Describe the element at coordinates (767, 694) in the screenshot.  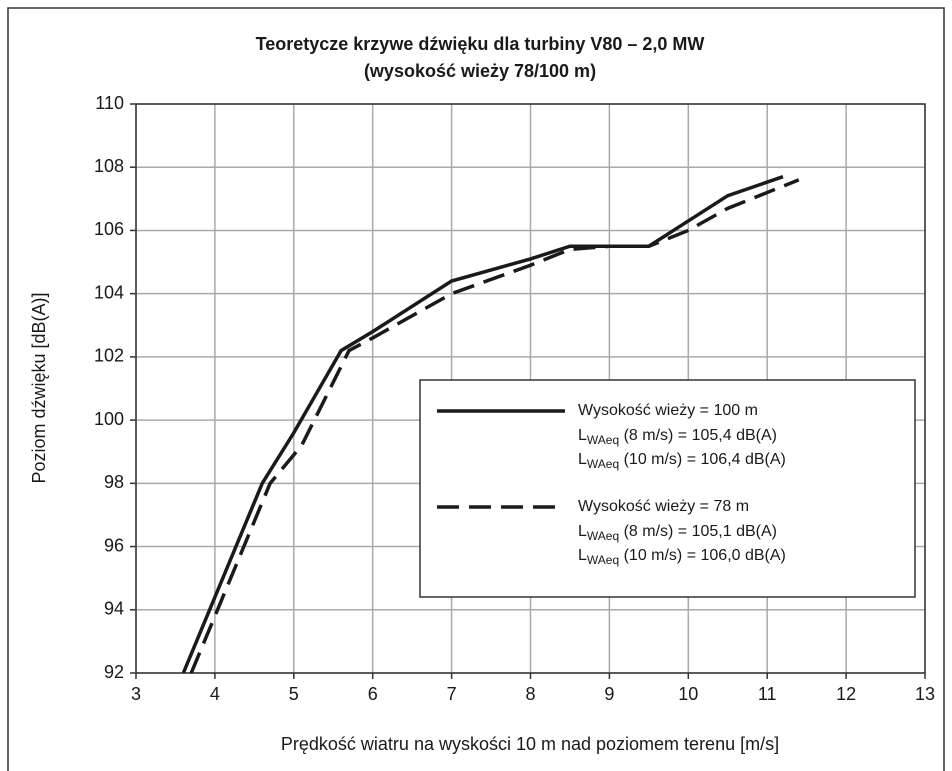
I see `x-tick-label: 11` at that location.